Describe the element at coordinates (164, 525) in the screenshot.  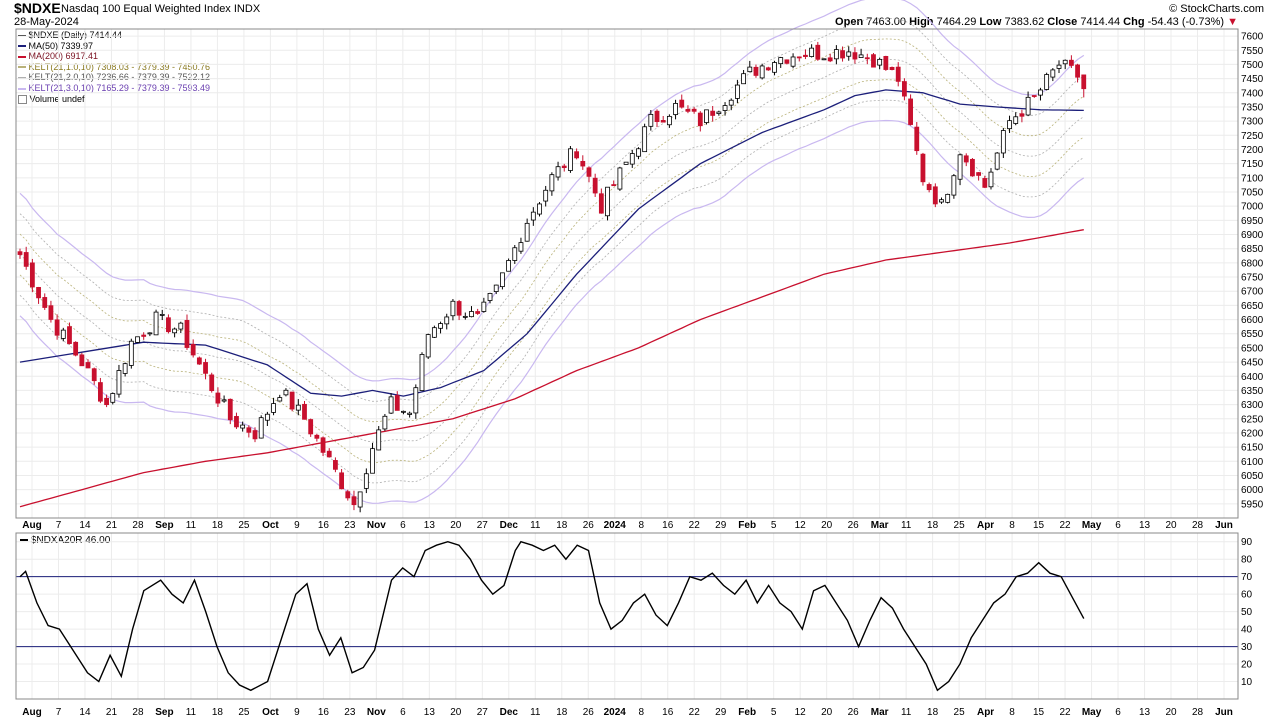
I see `price-x-tick-label: Sep` at that location.